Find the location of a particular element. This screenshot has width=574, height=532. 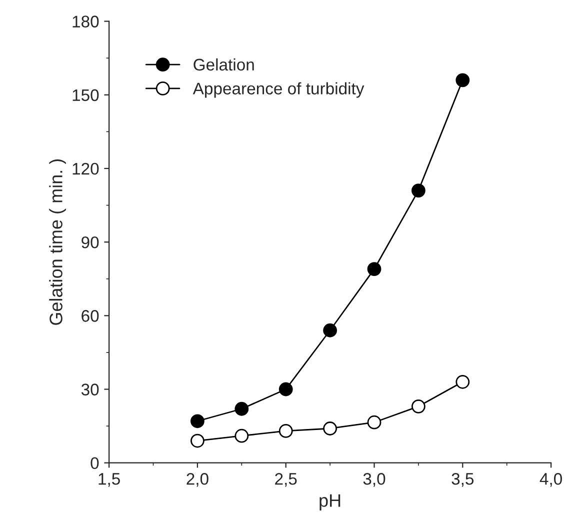

x-tick-label: 4,0 is located at coordinates (551, 480).